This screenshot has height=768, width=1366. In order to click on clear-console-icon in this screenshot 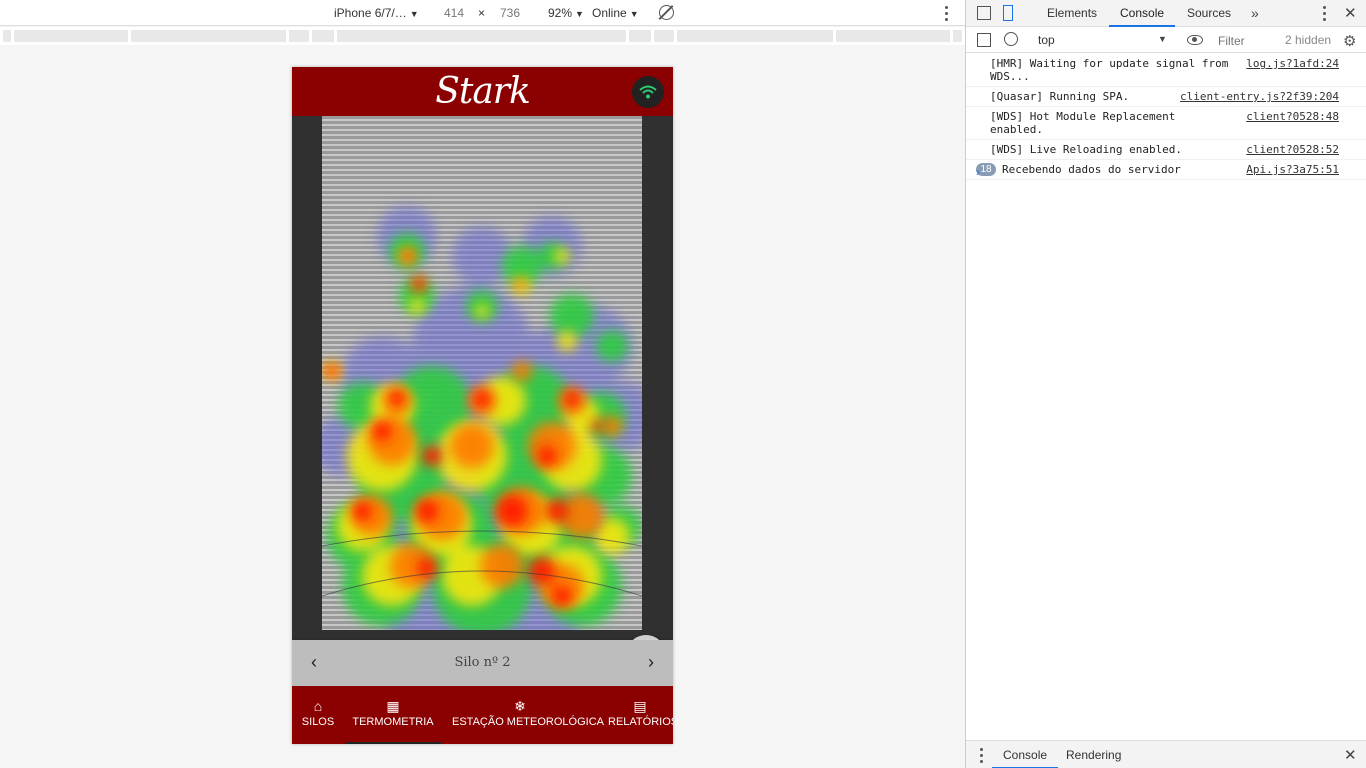, I will do `click(1011, 39)`.